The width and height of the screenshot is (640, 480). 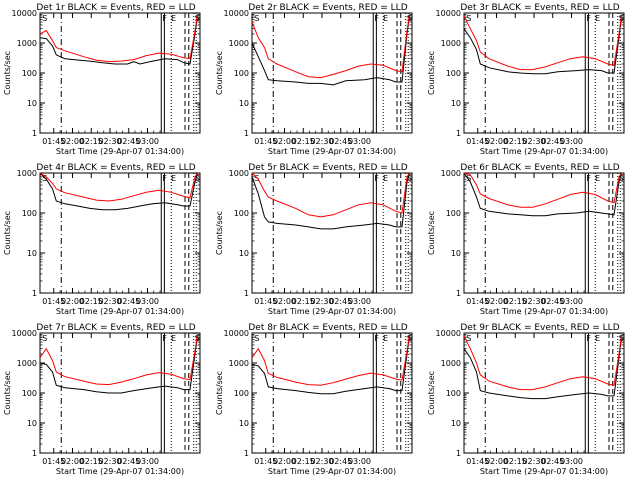 I want to click on panel-title: Det 7r BLACK = Events, RED = LLD, so click(x=115, y=328).